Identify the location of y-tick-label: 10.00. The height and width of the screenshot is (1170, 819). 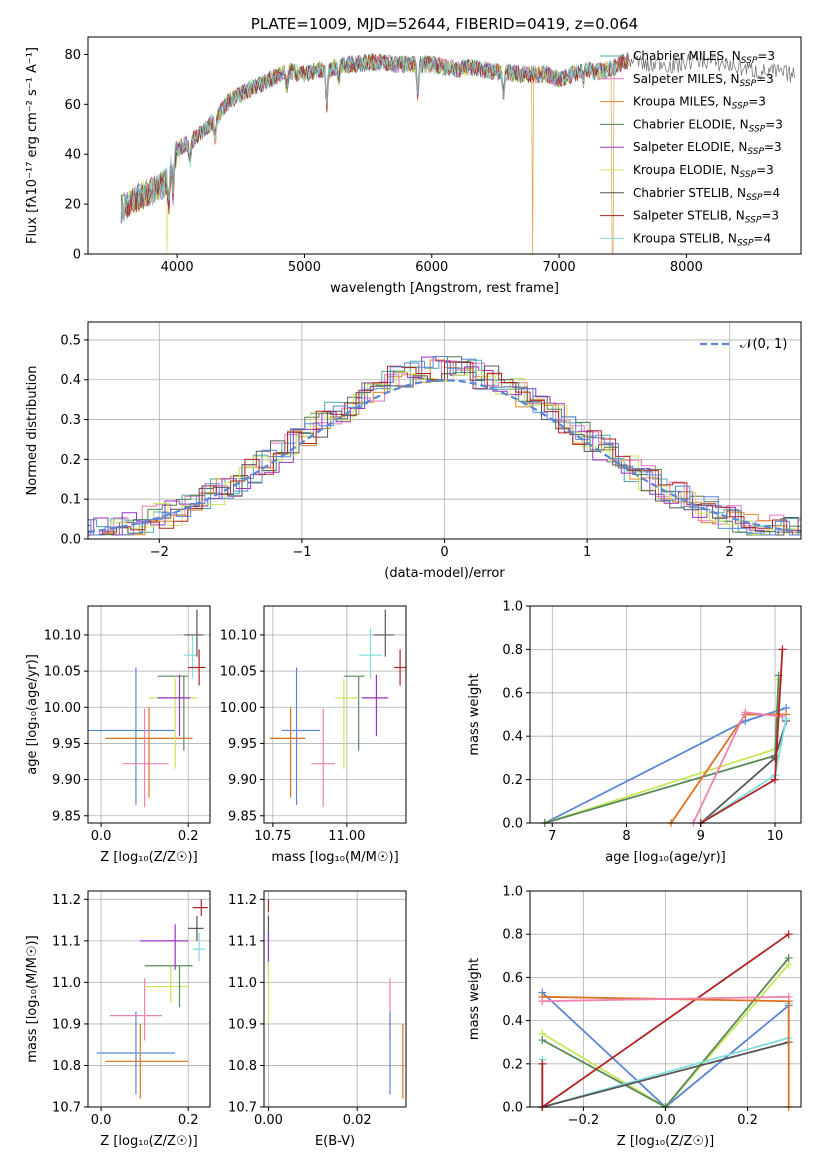
(238, 708).